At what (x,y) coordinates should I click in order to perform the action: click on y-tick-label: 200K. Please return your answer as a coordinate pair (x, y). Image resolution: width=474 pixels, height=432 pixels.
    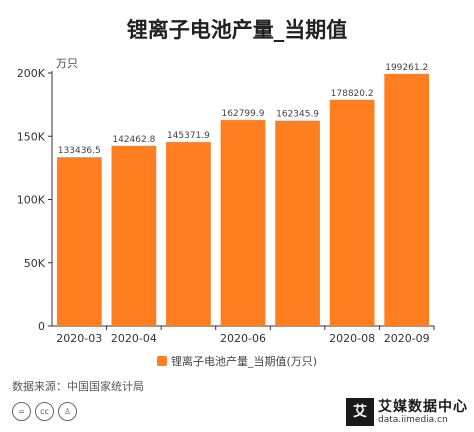
    Looking at the image, I should click on (31, 73).